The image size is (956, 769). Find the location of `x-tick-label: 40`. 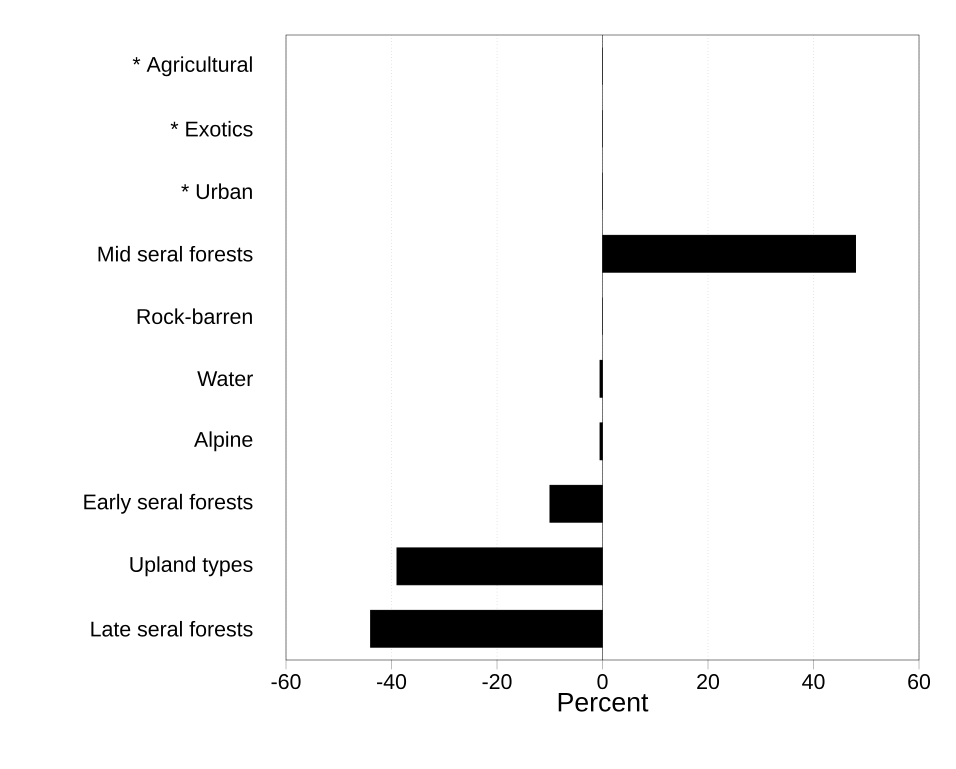

x-tick-label: 40 is located at coordinates (813, 682).